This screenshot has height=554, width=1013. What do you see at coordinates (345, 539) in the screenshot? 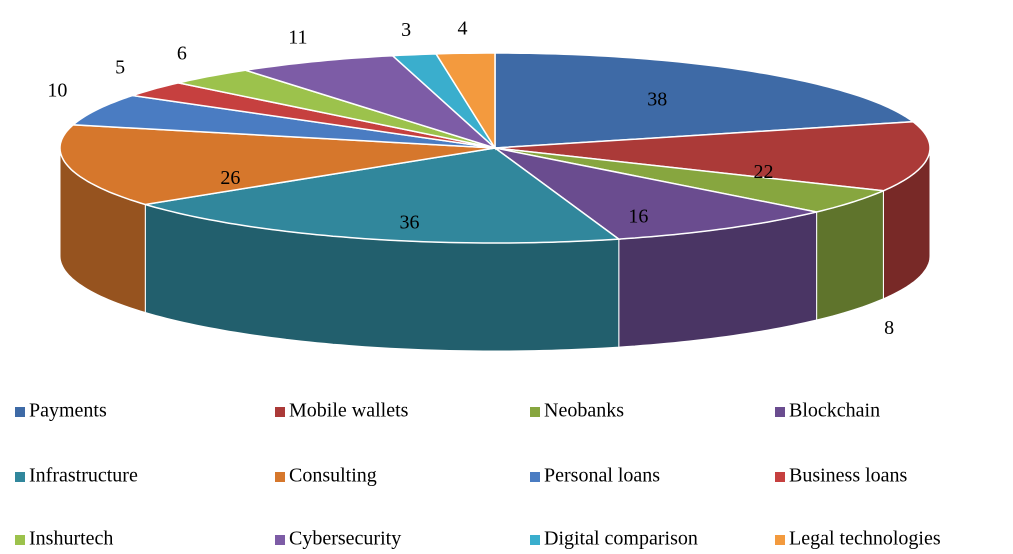
I see `legend-label: Cybersecurity` at bounding box center [345, 539].